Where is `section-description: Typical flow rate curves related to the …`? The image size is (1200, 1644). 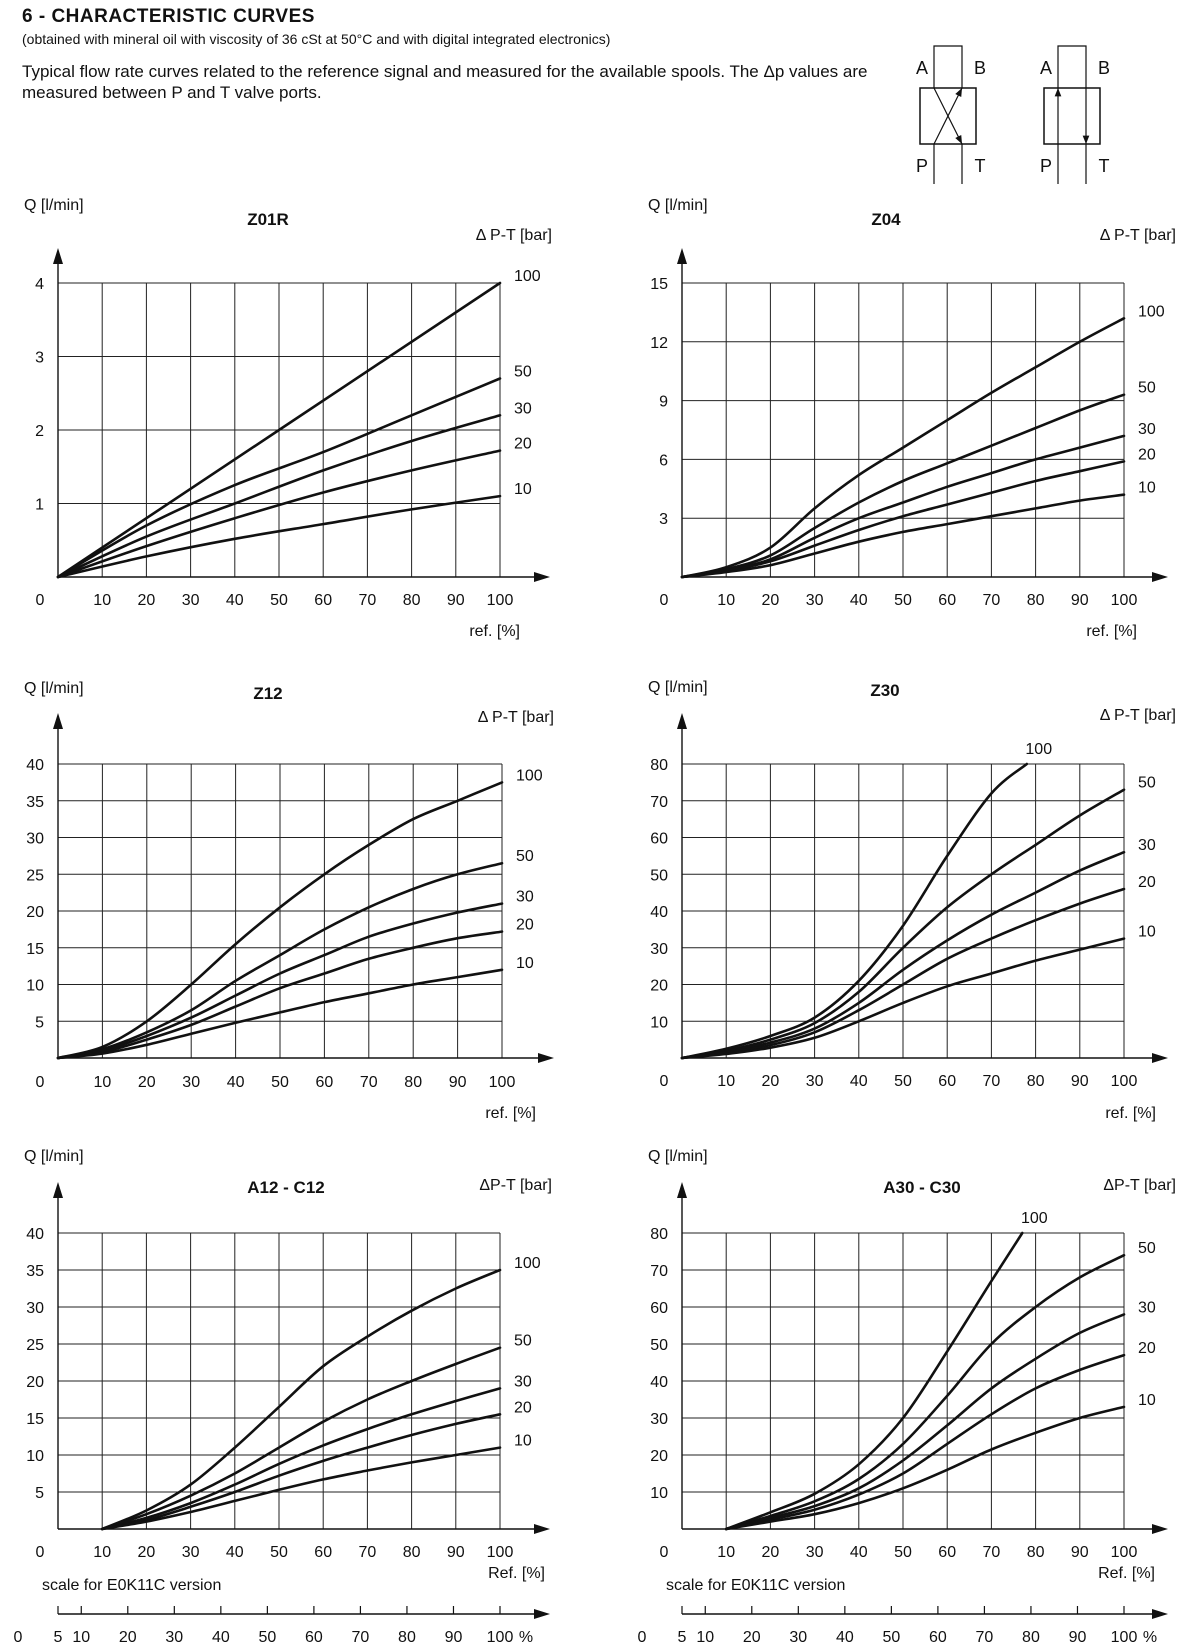 section-description: Typical flow rate curves related to the … is located at coordinates (445, 82).